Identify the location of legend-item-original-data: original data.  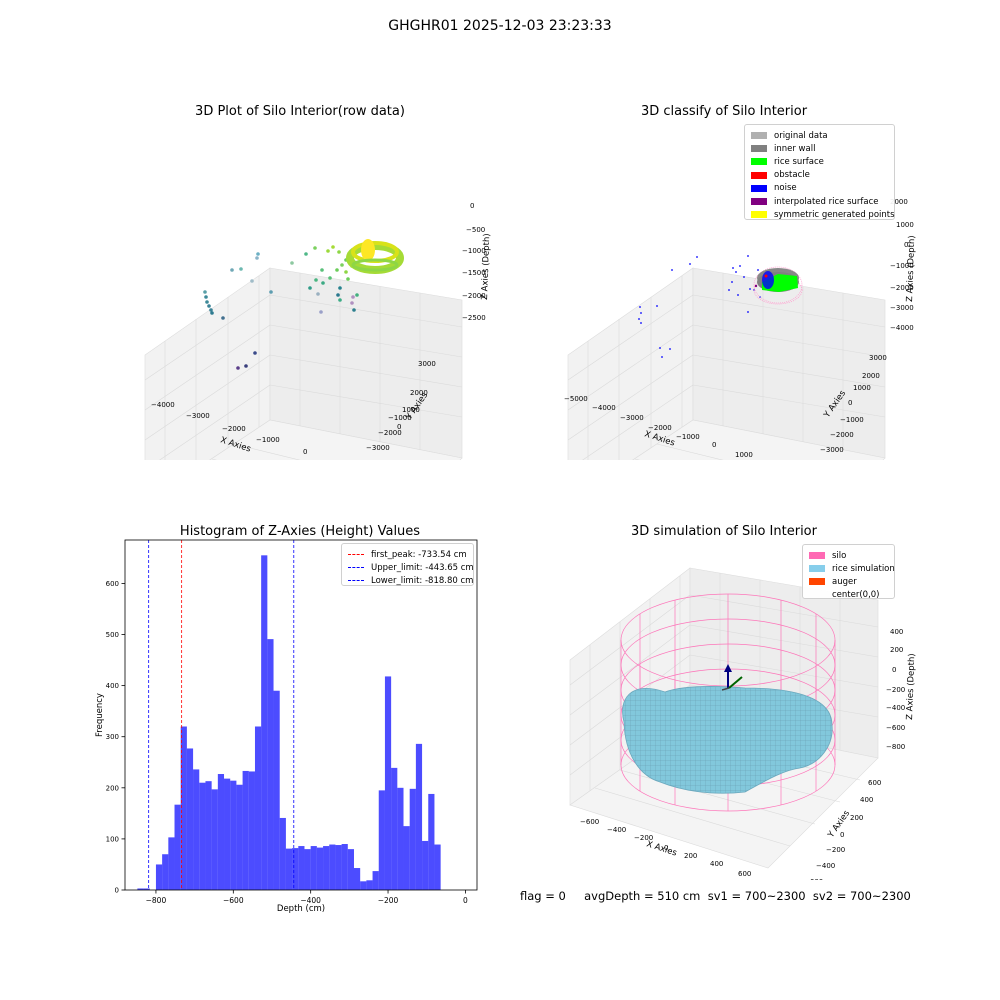
(819, 135).